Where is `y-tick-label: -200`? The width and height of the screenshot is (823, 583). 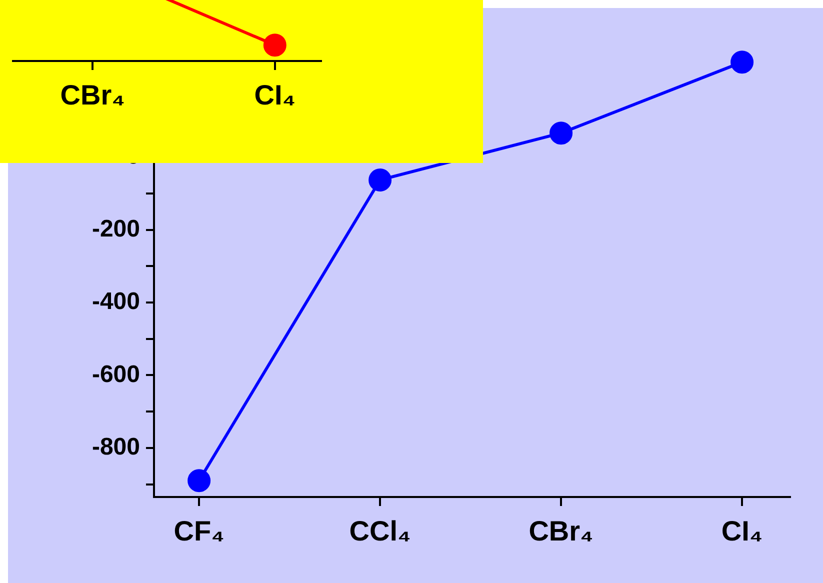 y-tick-label: -200 is located at coordinates (116, 228).